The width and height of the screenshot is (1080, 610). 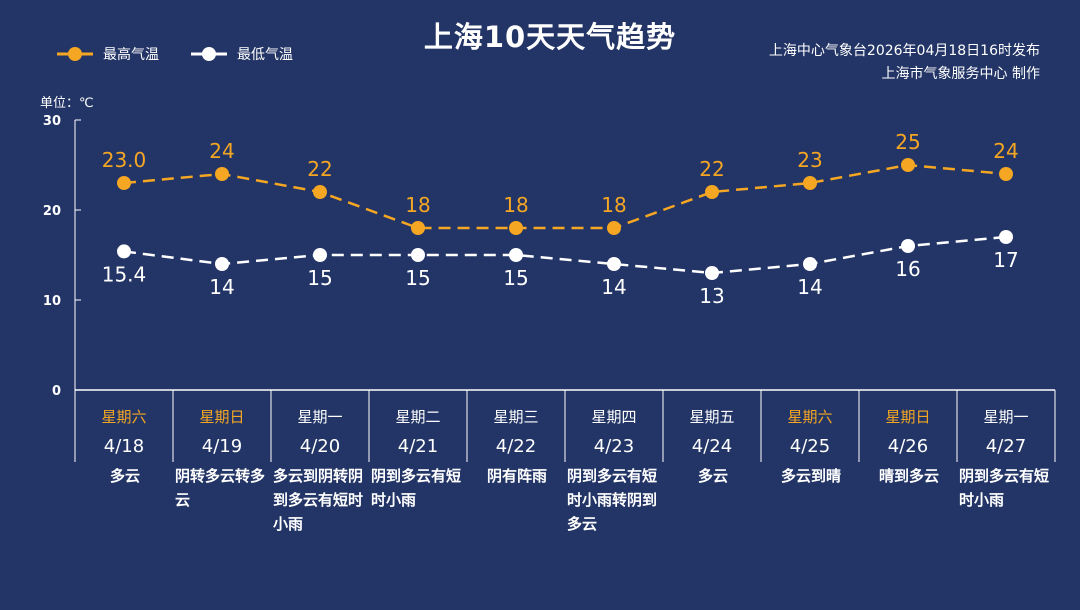 What do you see at coordinates (810, 476) in the screenshot?
I see `weather-description: 多云到晴` at bounding box center [810, 476].